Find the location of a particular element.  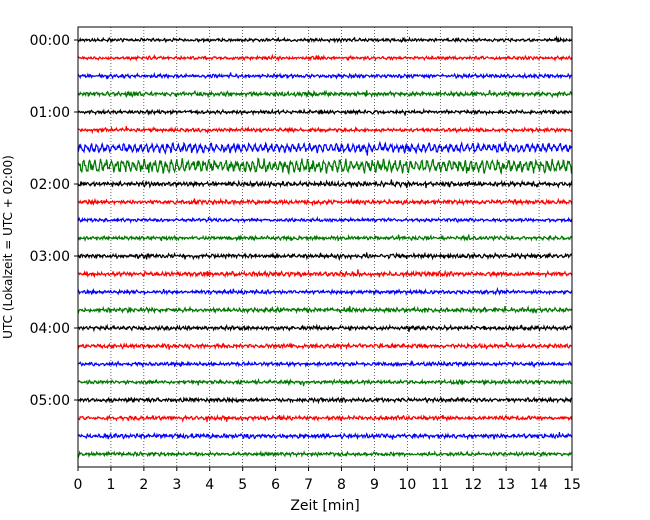

y-tick-label: 03:00 is located at coordinates (50, 257).